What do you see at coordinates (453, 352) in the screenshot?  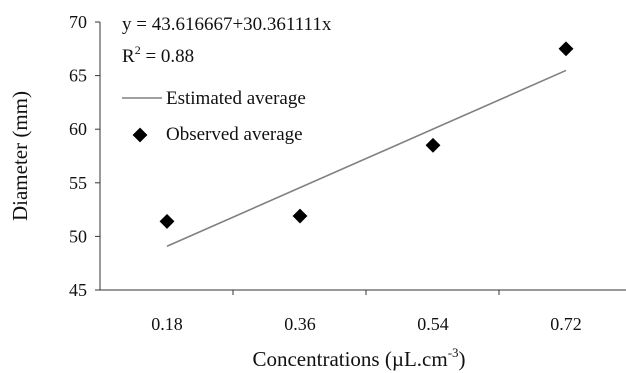 I see `x-axis-title-superscript: -3` at bounding box center [453, 352].